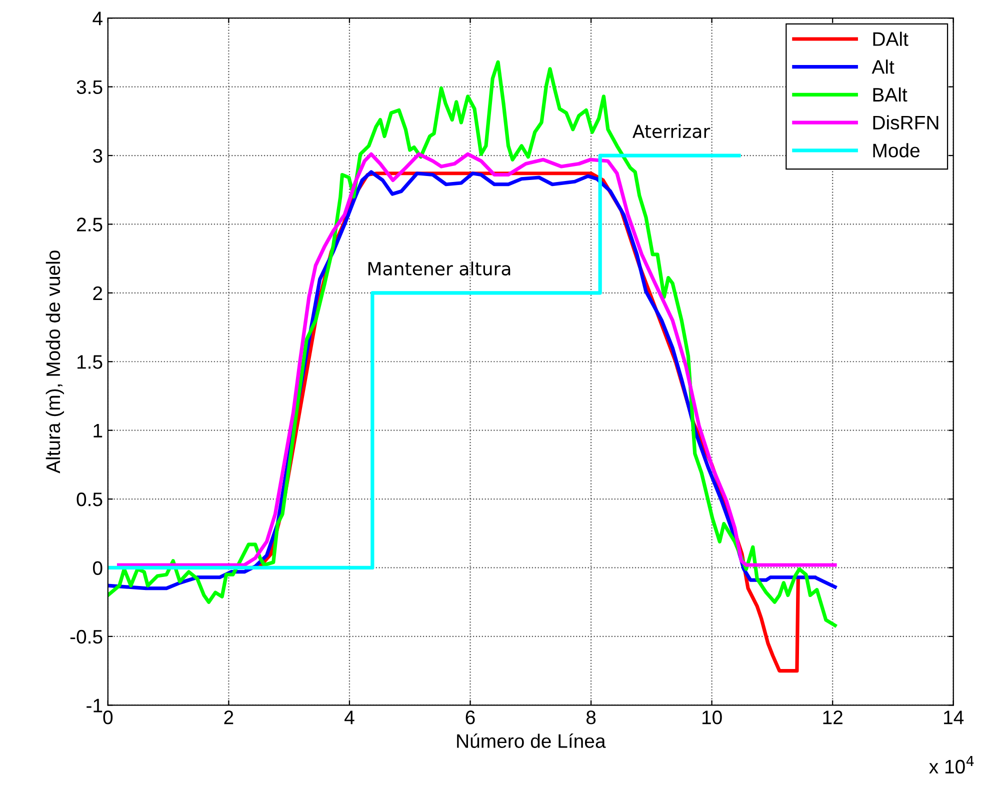  I want to click on x-tick-label: 12, so click(832, 717).